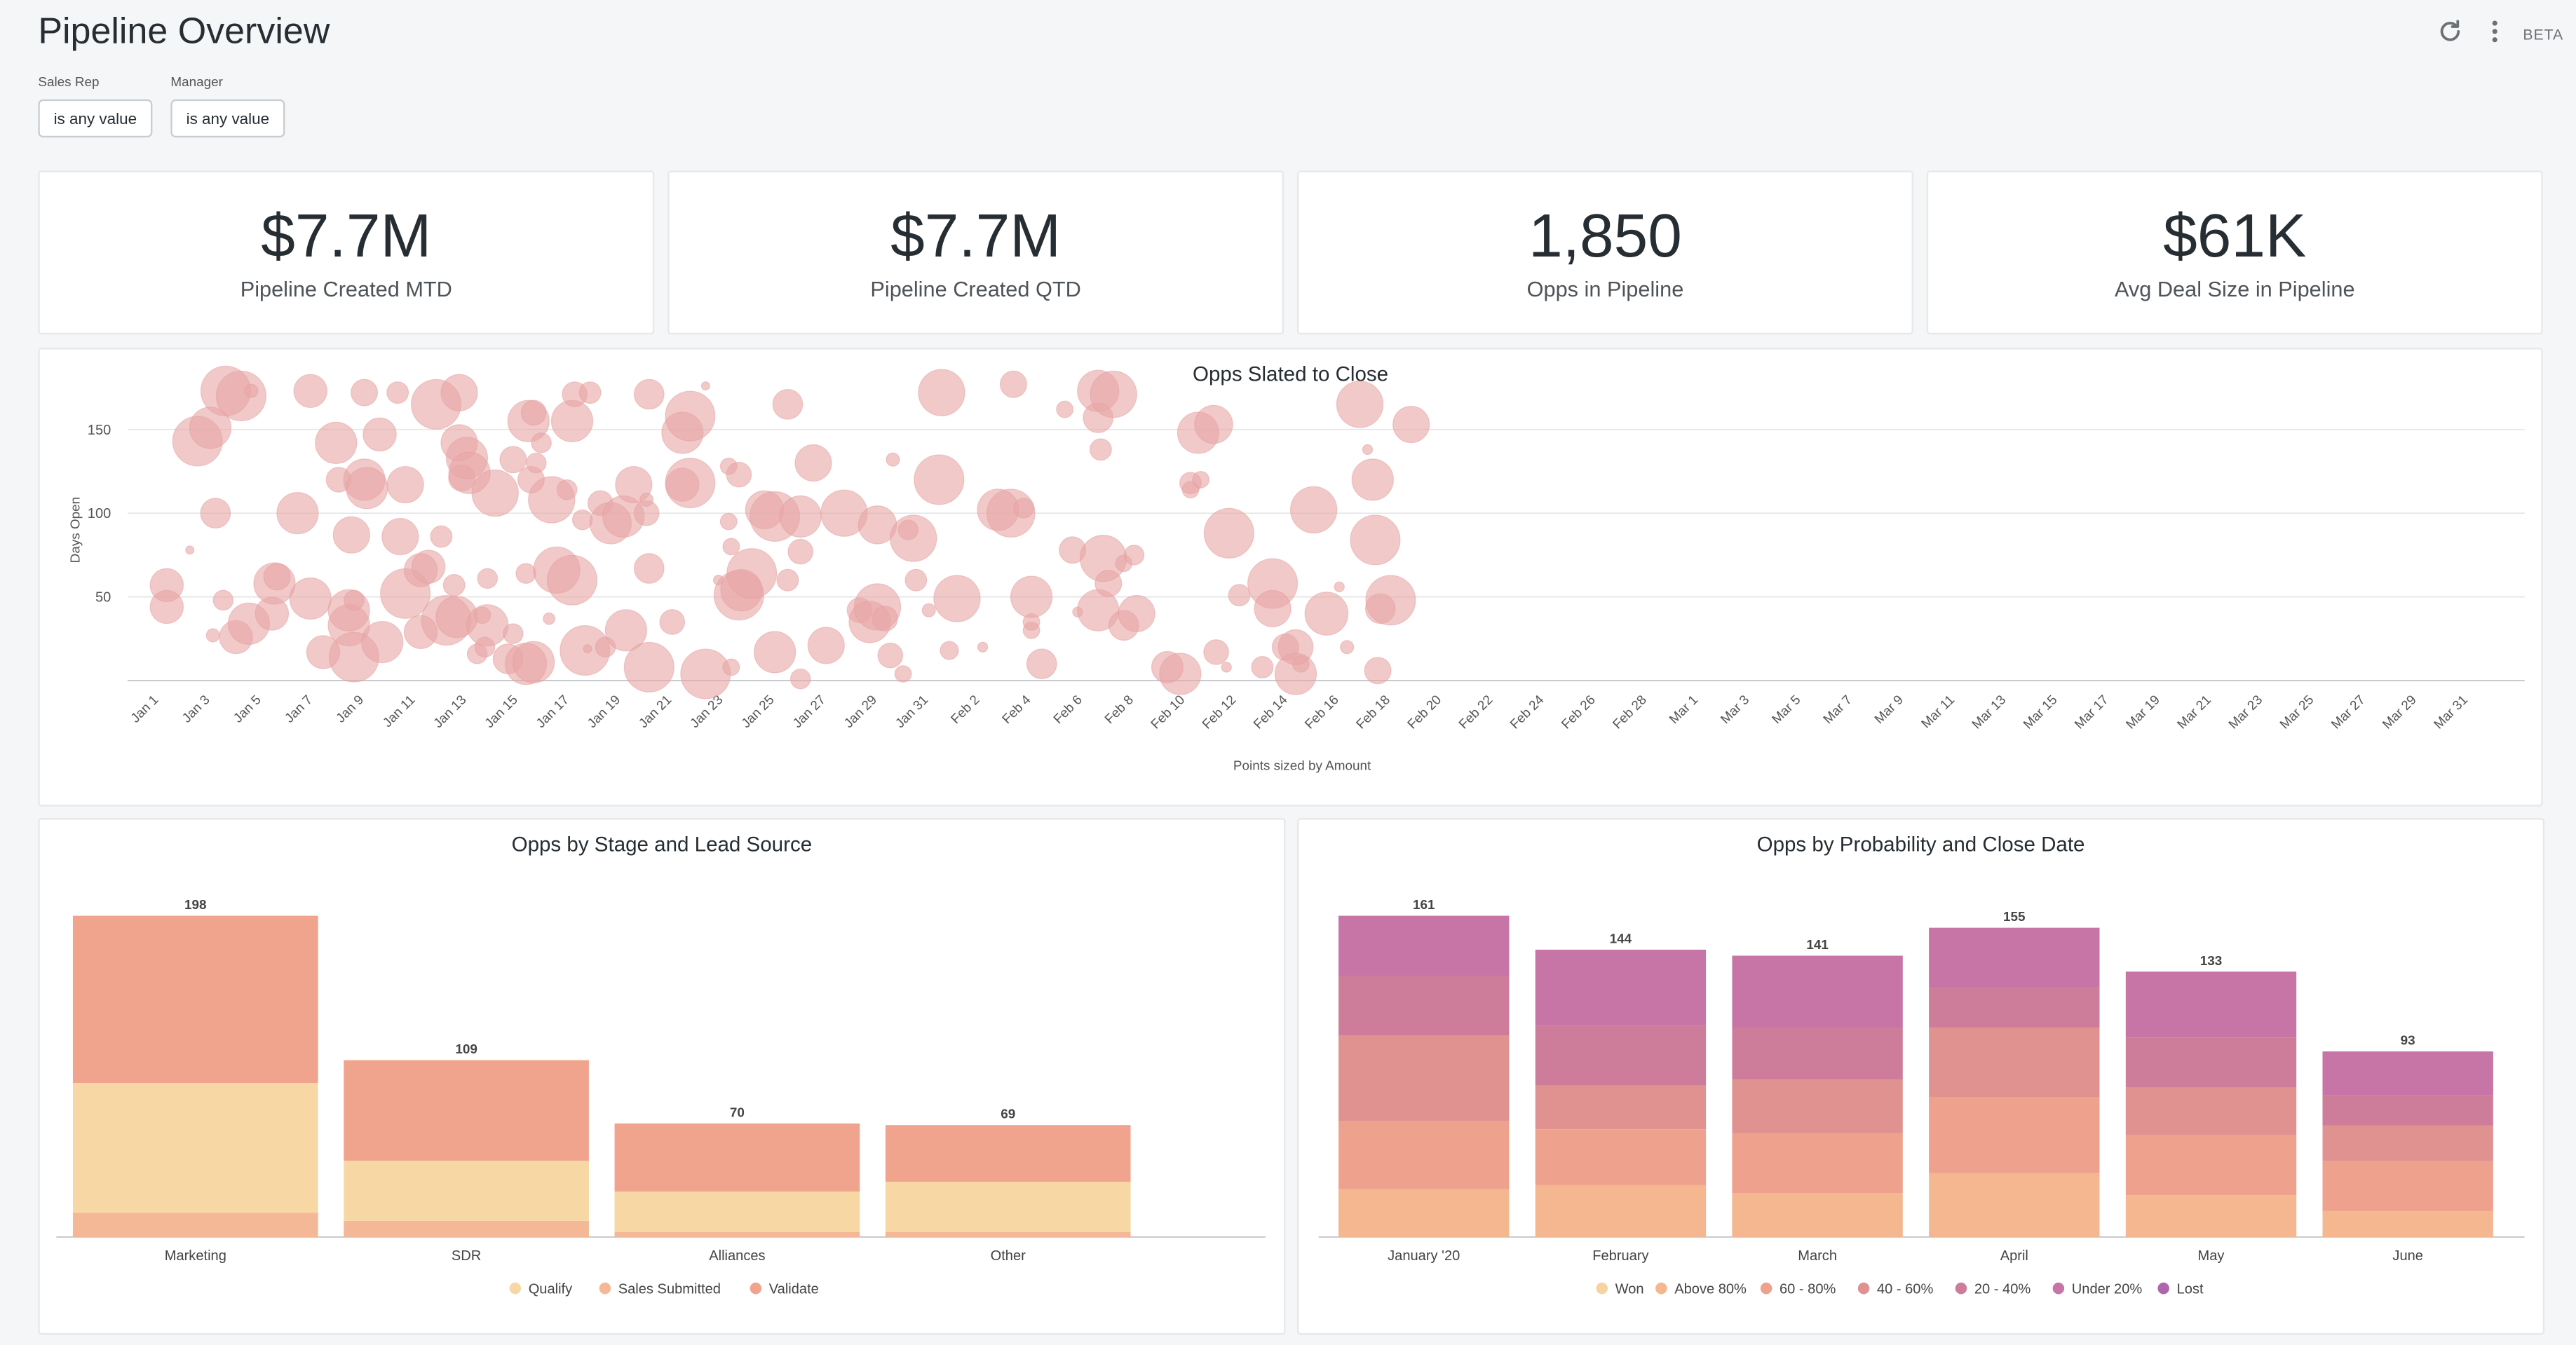 This screenshot has height=1345, width=2576. Describe the element at coordinates (1961, 1288) in the screenshot. I see `legend-swatch` at that location.